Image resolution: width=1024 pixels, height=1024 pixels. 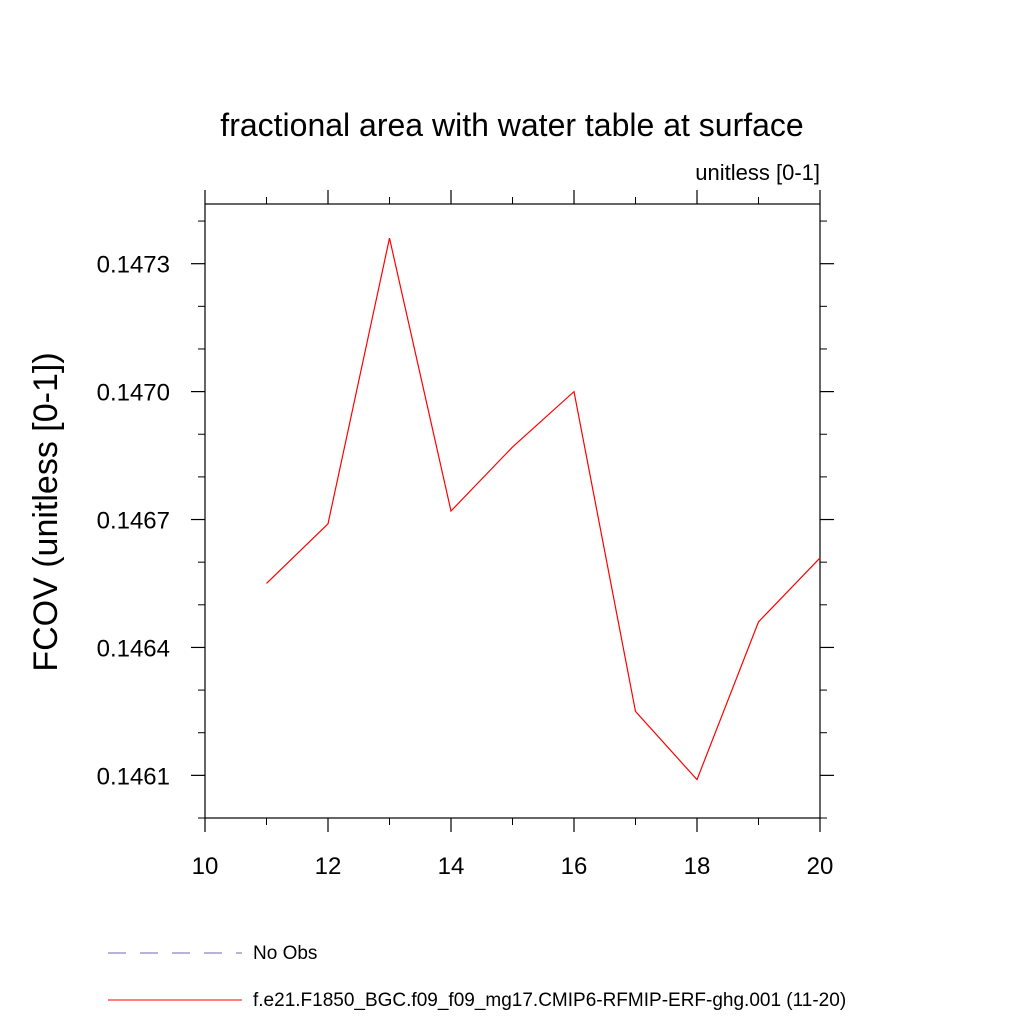 I want to click on x-tick-label: 16, so click(x=574, y=866).